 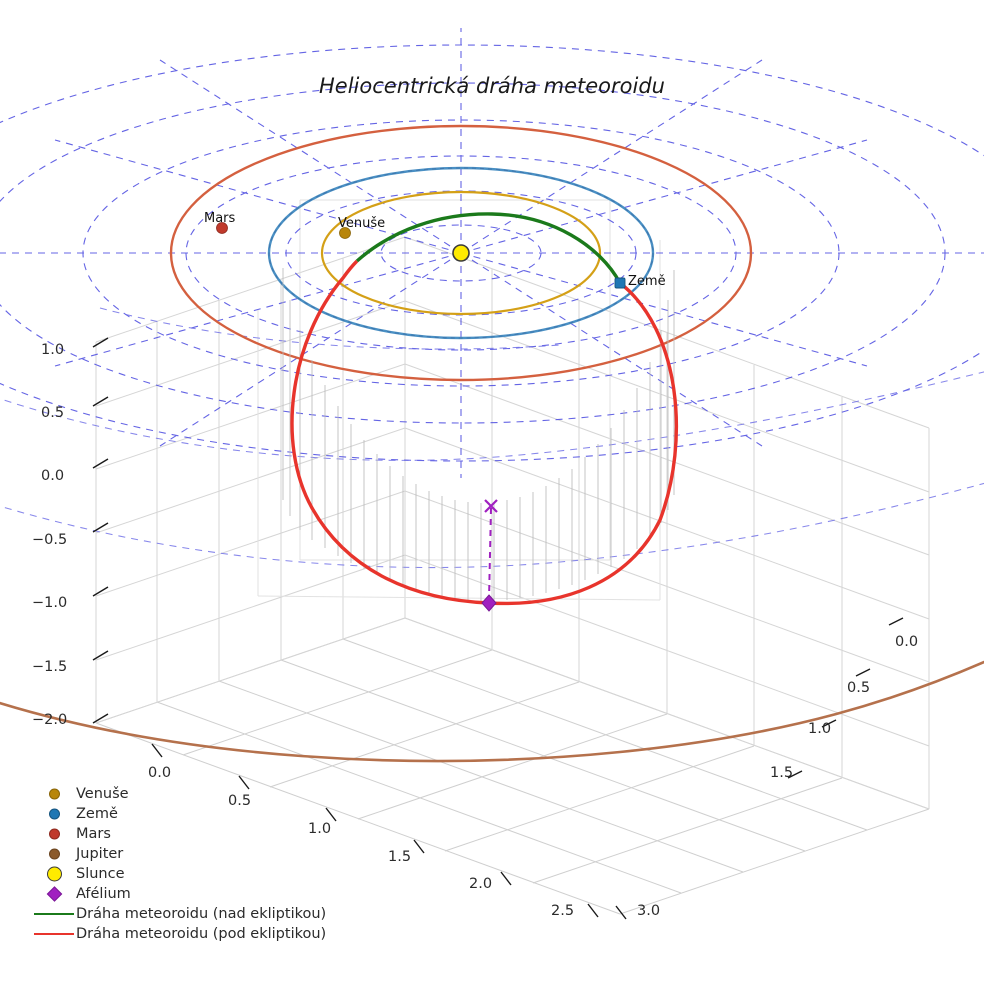 I want to click on y-tick-label: 1.0, so click(x=820, y=729).